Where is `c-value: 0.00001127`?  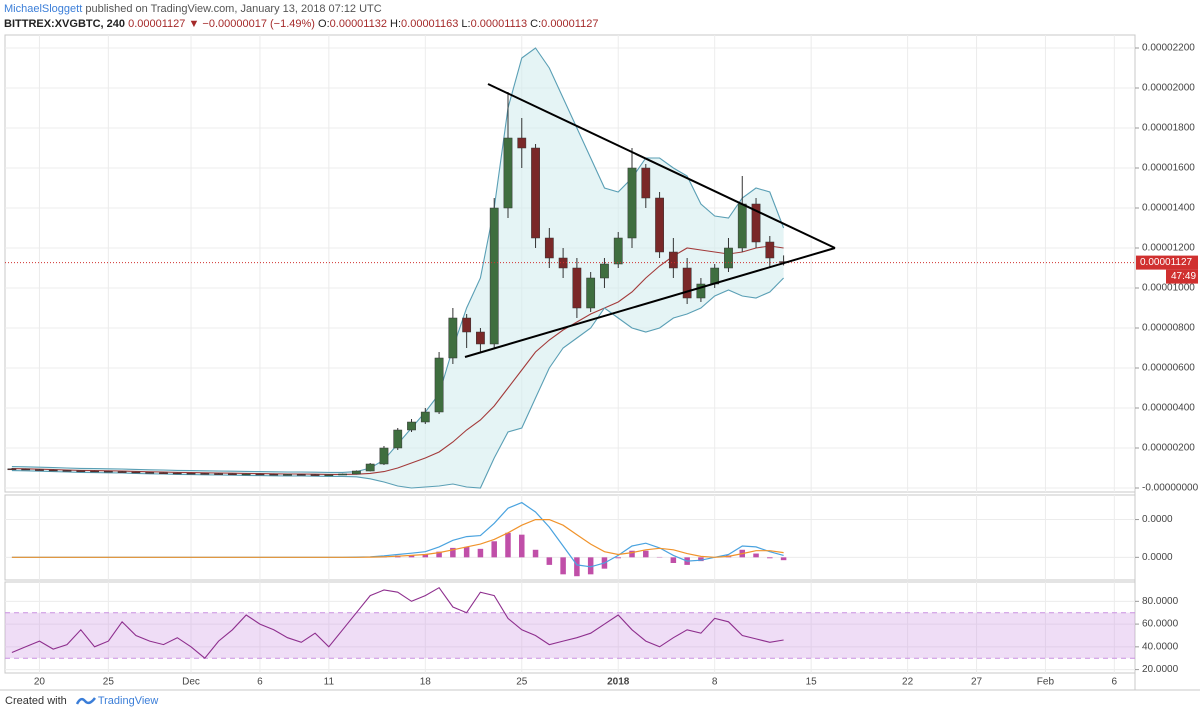
c-value: 0.00001127 is located at coordinates (570, 24).